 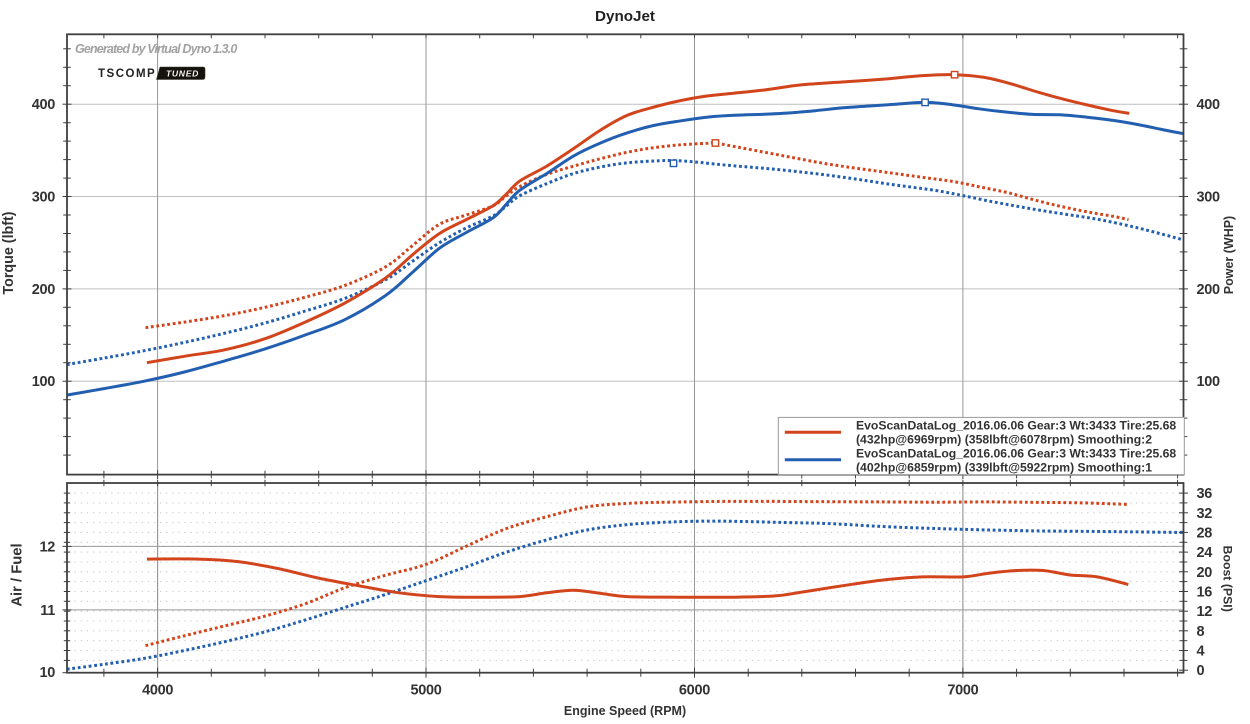 I want to click on svg-text: Power (WHP), so click(x=1229, y=255).